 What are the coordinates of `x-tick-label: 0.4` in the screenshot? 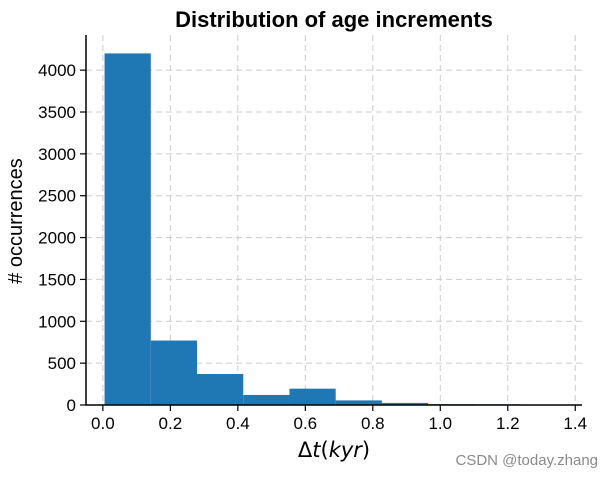 It's located at (238, 423).